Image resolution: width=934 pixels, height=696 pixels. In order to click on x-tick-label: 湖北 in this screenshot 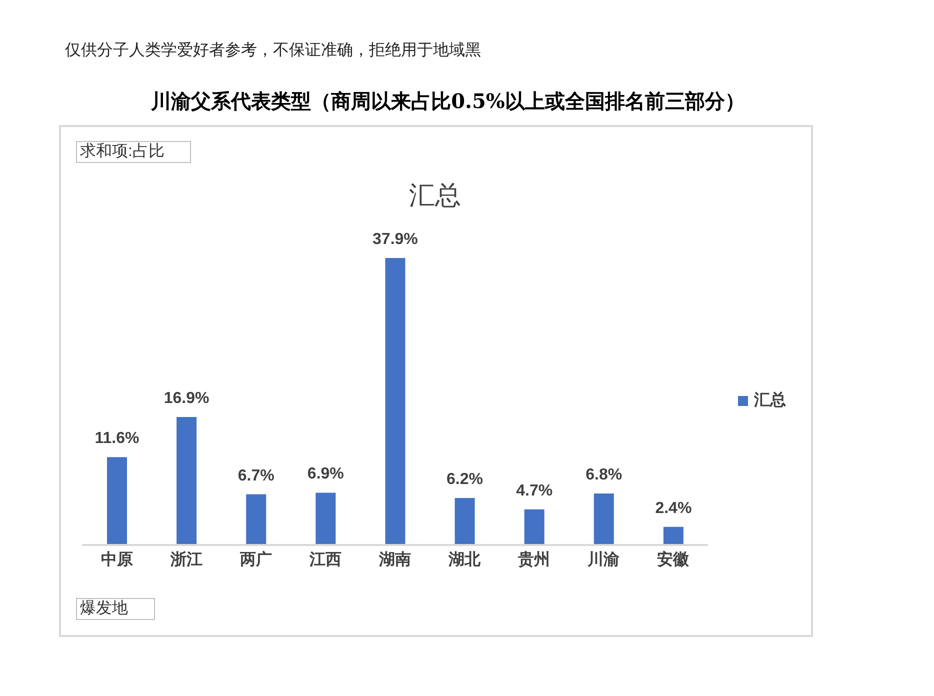, I will do `click(465, 558)`.